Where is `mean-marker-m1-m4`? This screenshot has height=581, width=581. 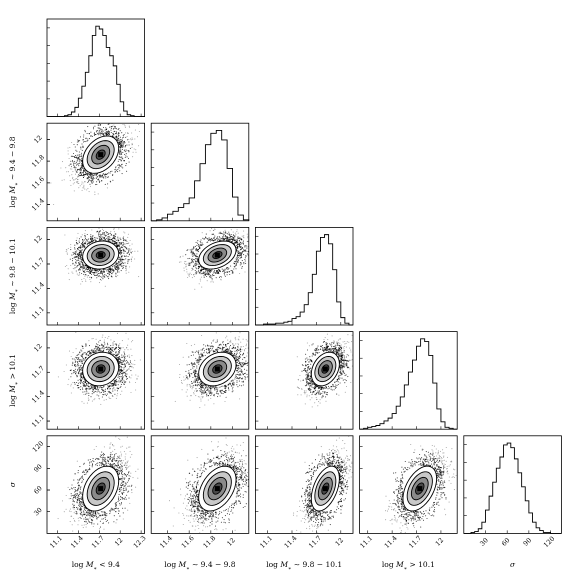
mean-marker-m1-m4 is located at coordinates (101, 369).